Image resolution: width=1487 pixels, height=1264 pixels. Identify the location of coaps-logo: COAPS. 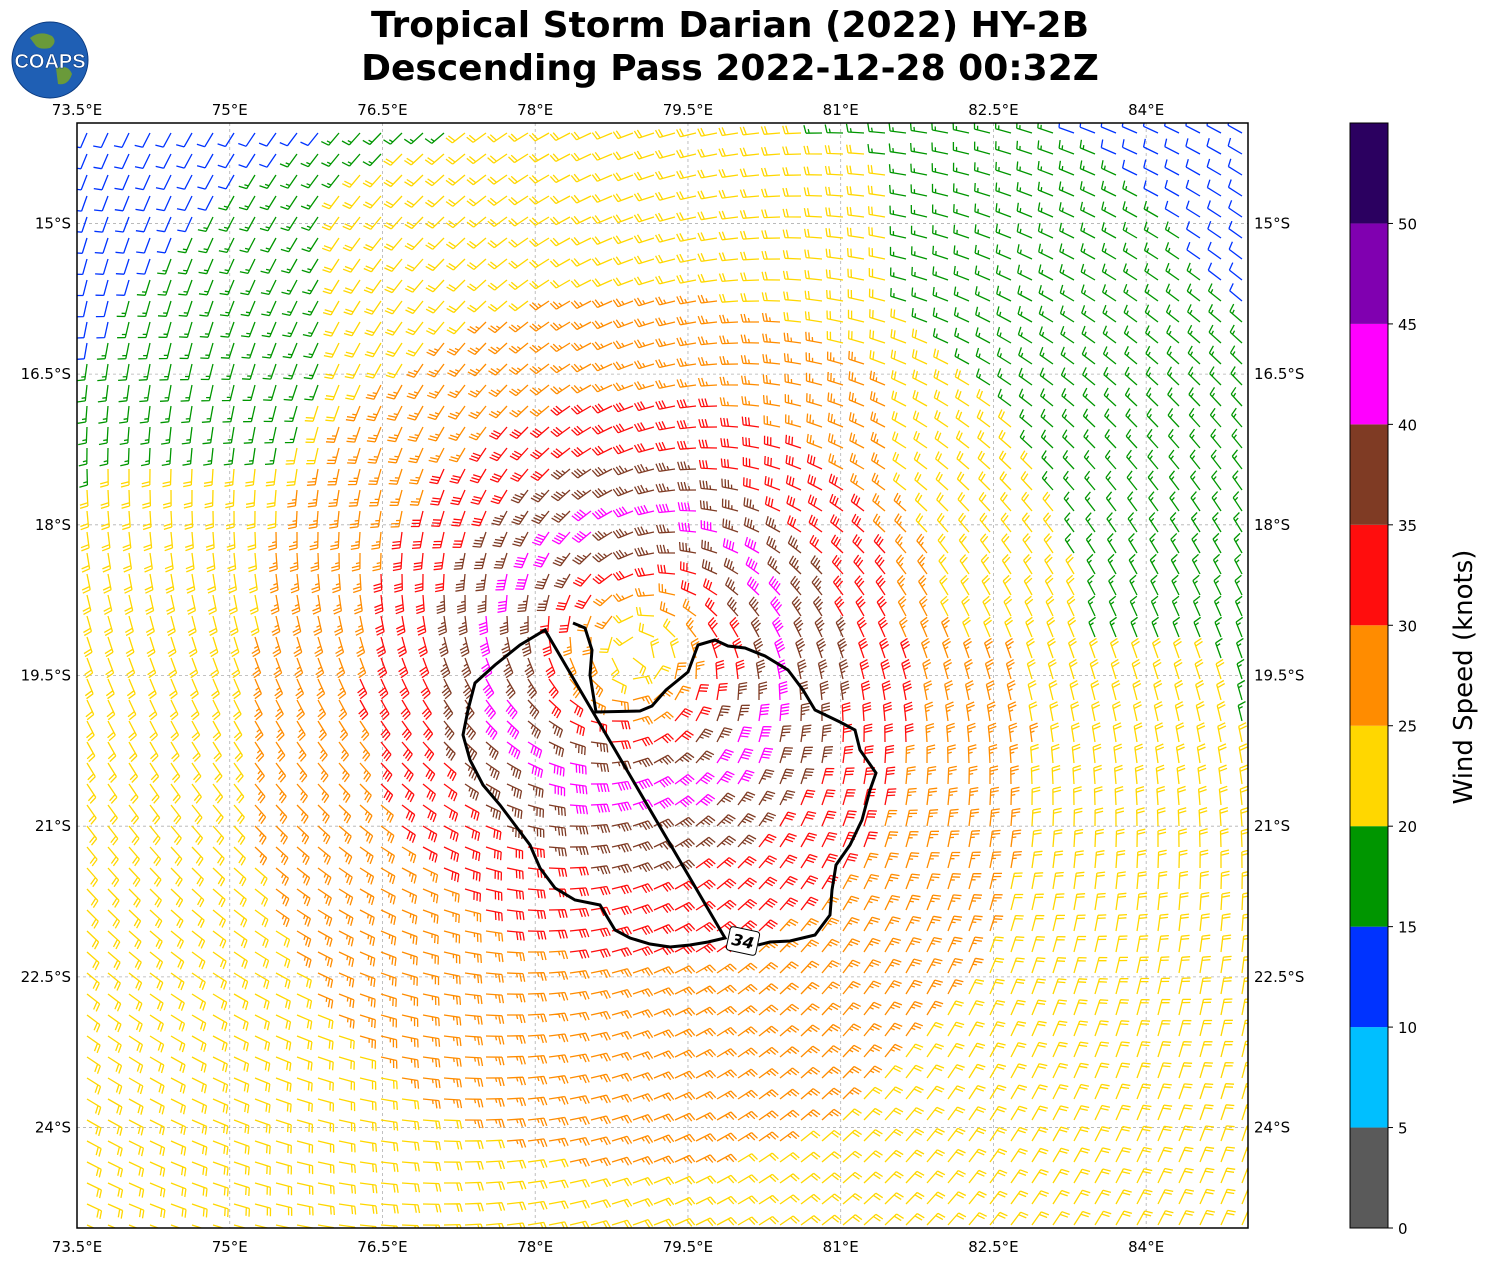
(50, 60).